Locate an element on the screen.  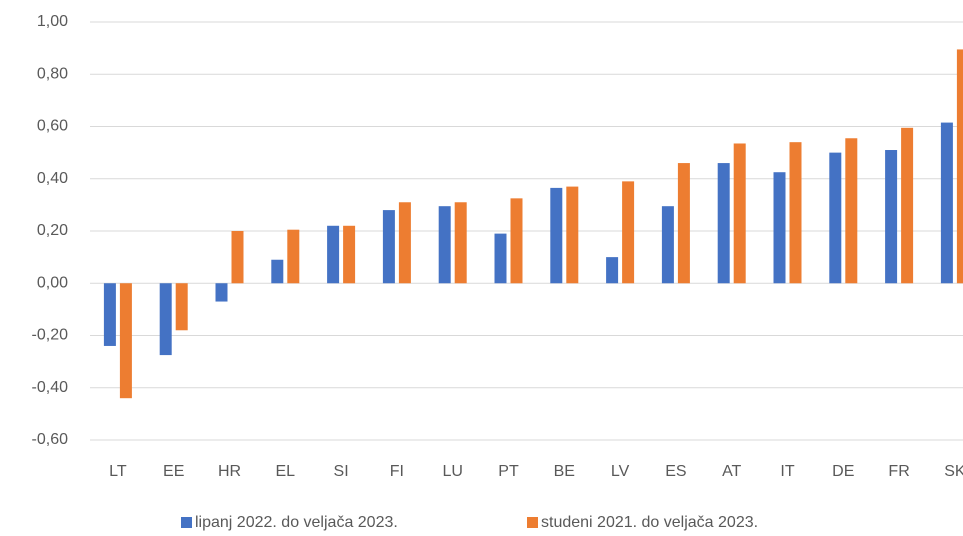
x-tick-label: LV is located at coordinates (620, 471).